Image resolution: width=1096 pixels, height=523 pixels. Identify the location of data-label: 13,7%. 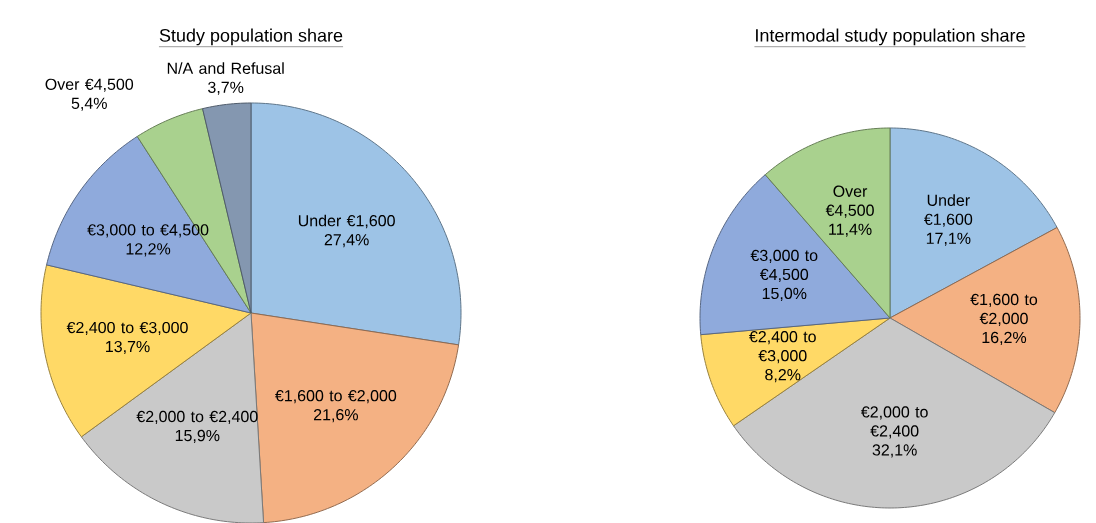
(128, 347).